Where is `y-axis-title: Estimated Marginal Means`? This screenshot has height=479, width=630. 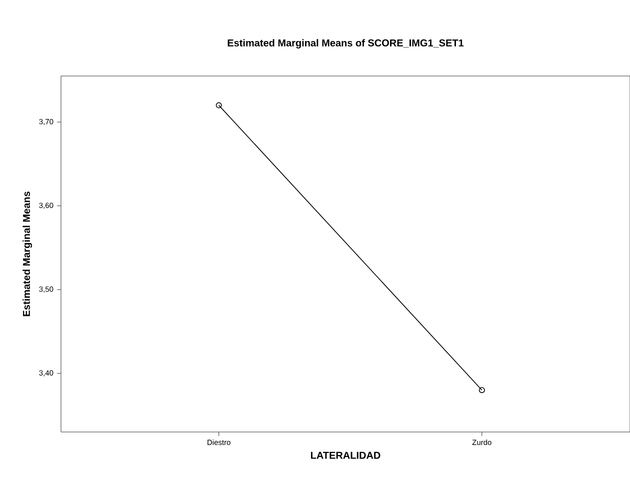
y-axis-title: Estimated Marginal Means is located at coordinates (27, 254).